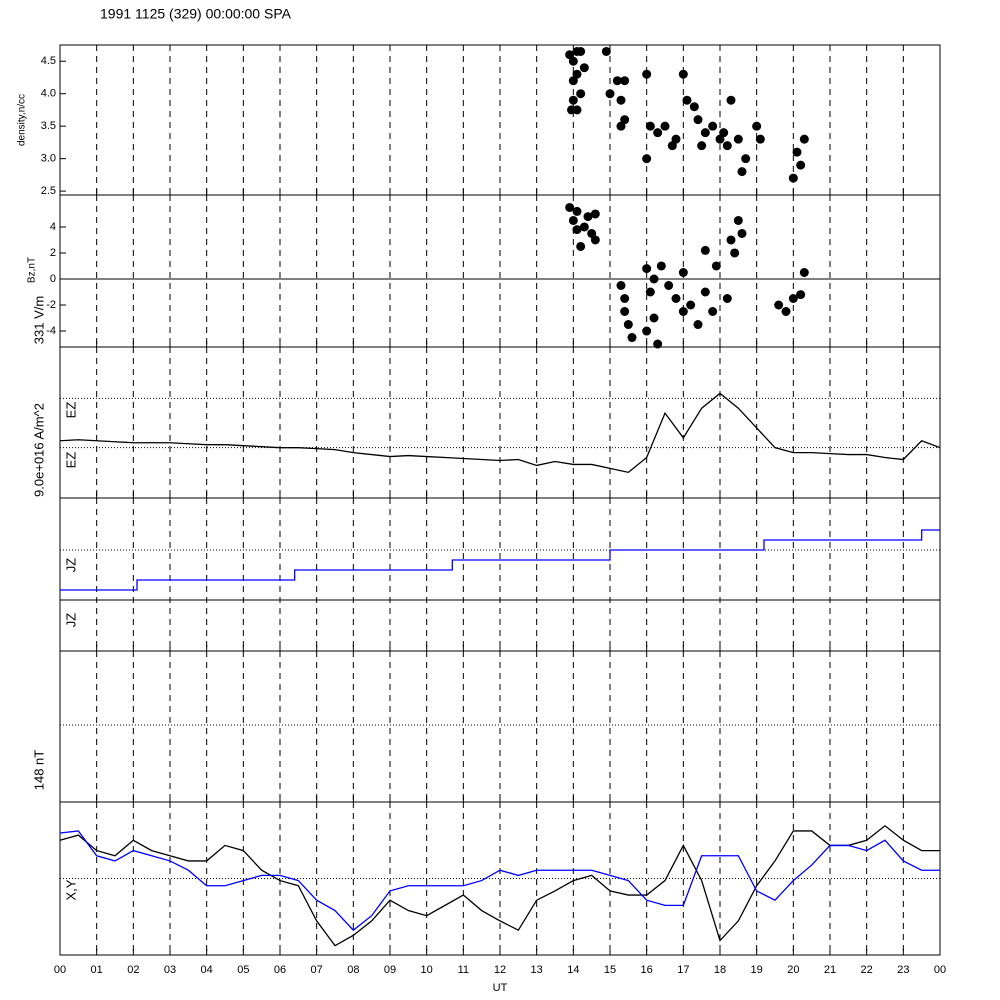 The height and width of the screenshot is (1000, 1000). I want to click on y-tick-label: -4, so click(51, 331).